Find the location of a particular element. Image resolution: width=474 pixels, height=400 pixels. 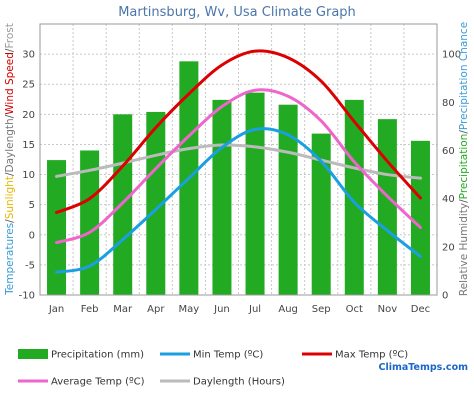

axis-label-part: Sunlight is located at coordinates (10, 197).